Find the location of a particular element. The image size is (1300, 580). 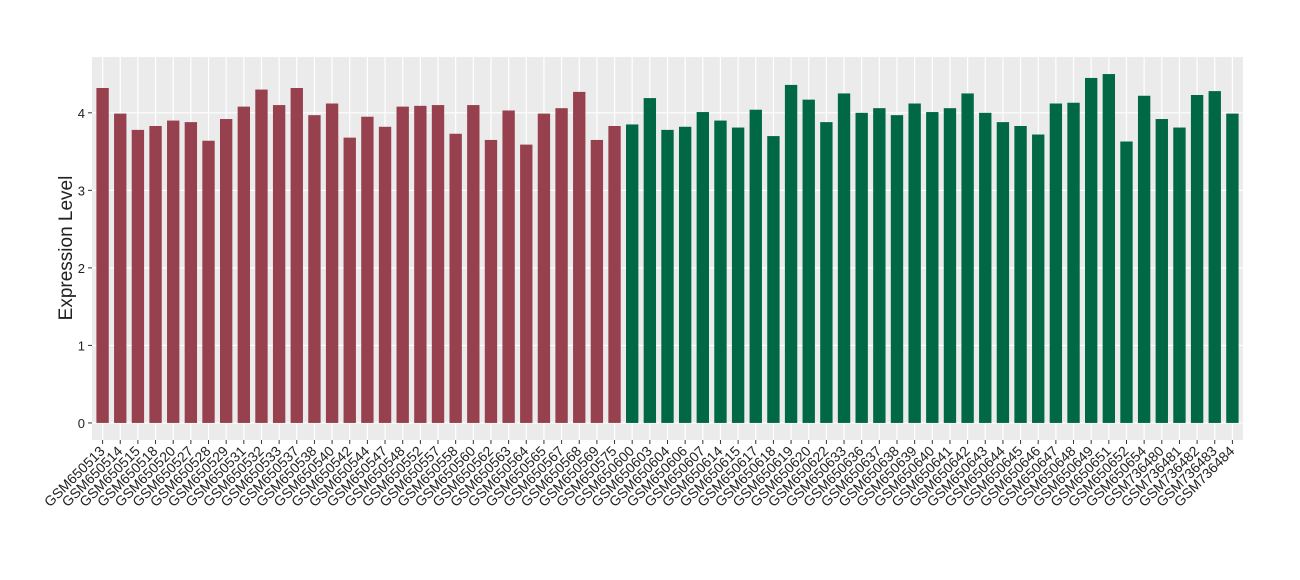

y-tick-label: 3 is located at coordinates (81, 190).